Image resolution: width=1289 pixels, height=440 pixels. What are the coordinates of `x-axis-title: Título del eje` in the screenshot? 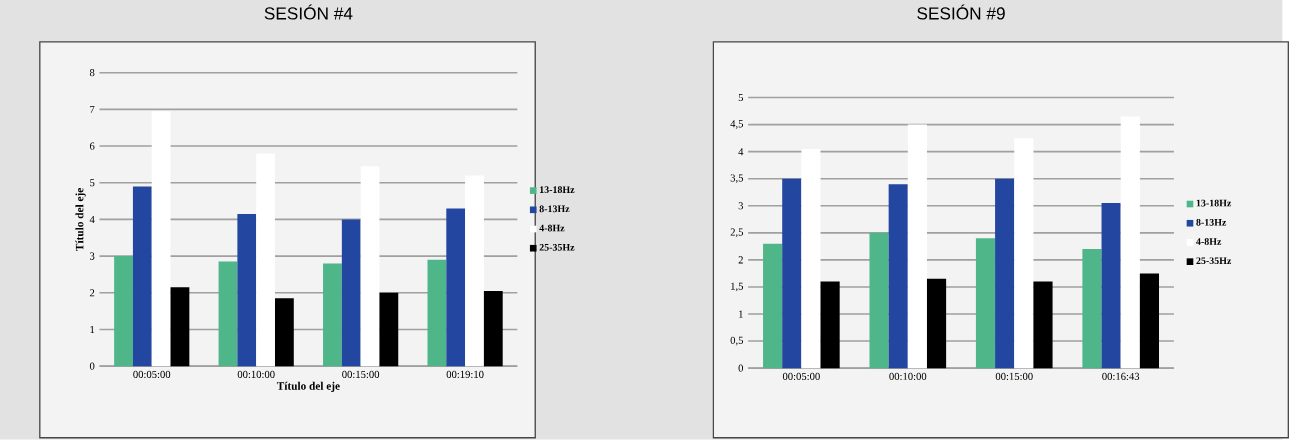 It's located at (308, 387).